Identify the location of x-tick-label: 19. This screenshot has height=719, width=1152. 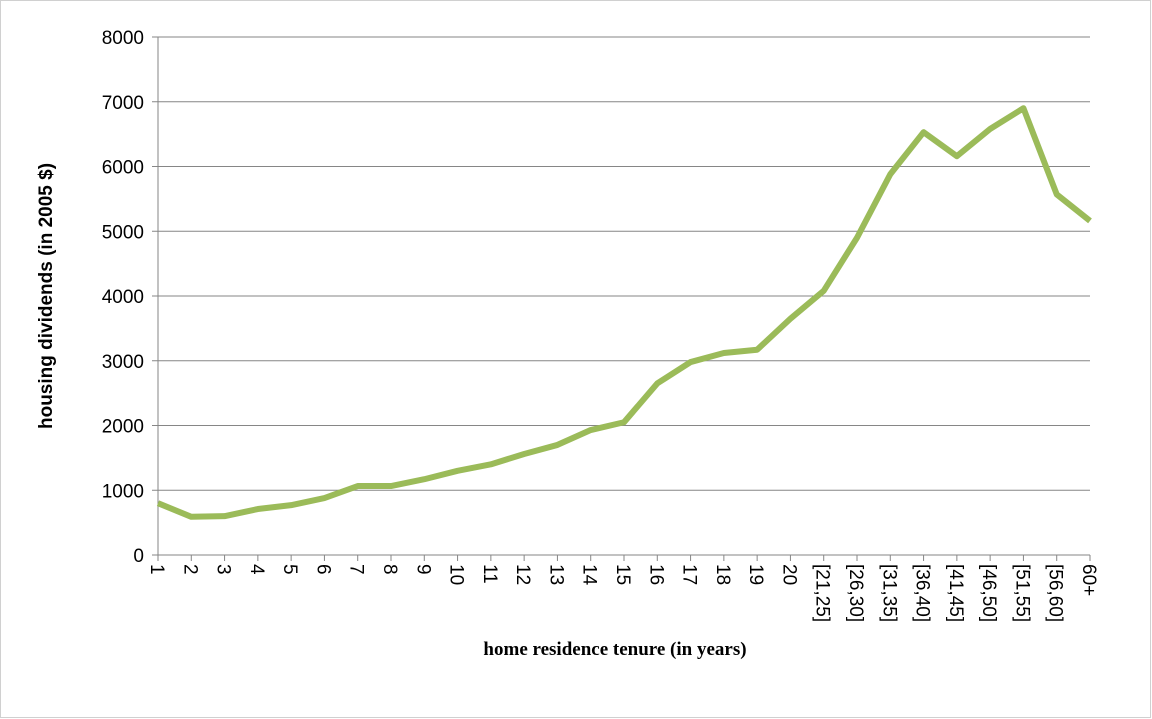
(755, 574).